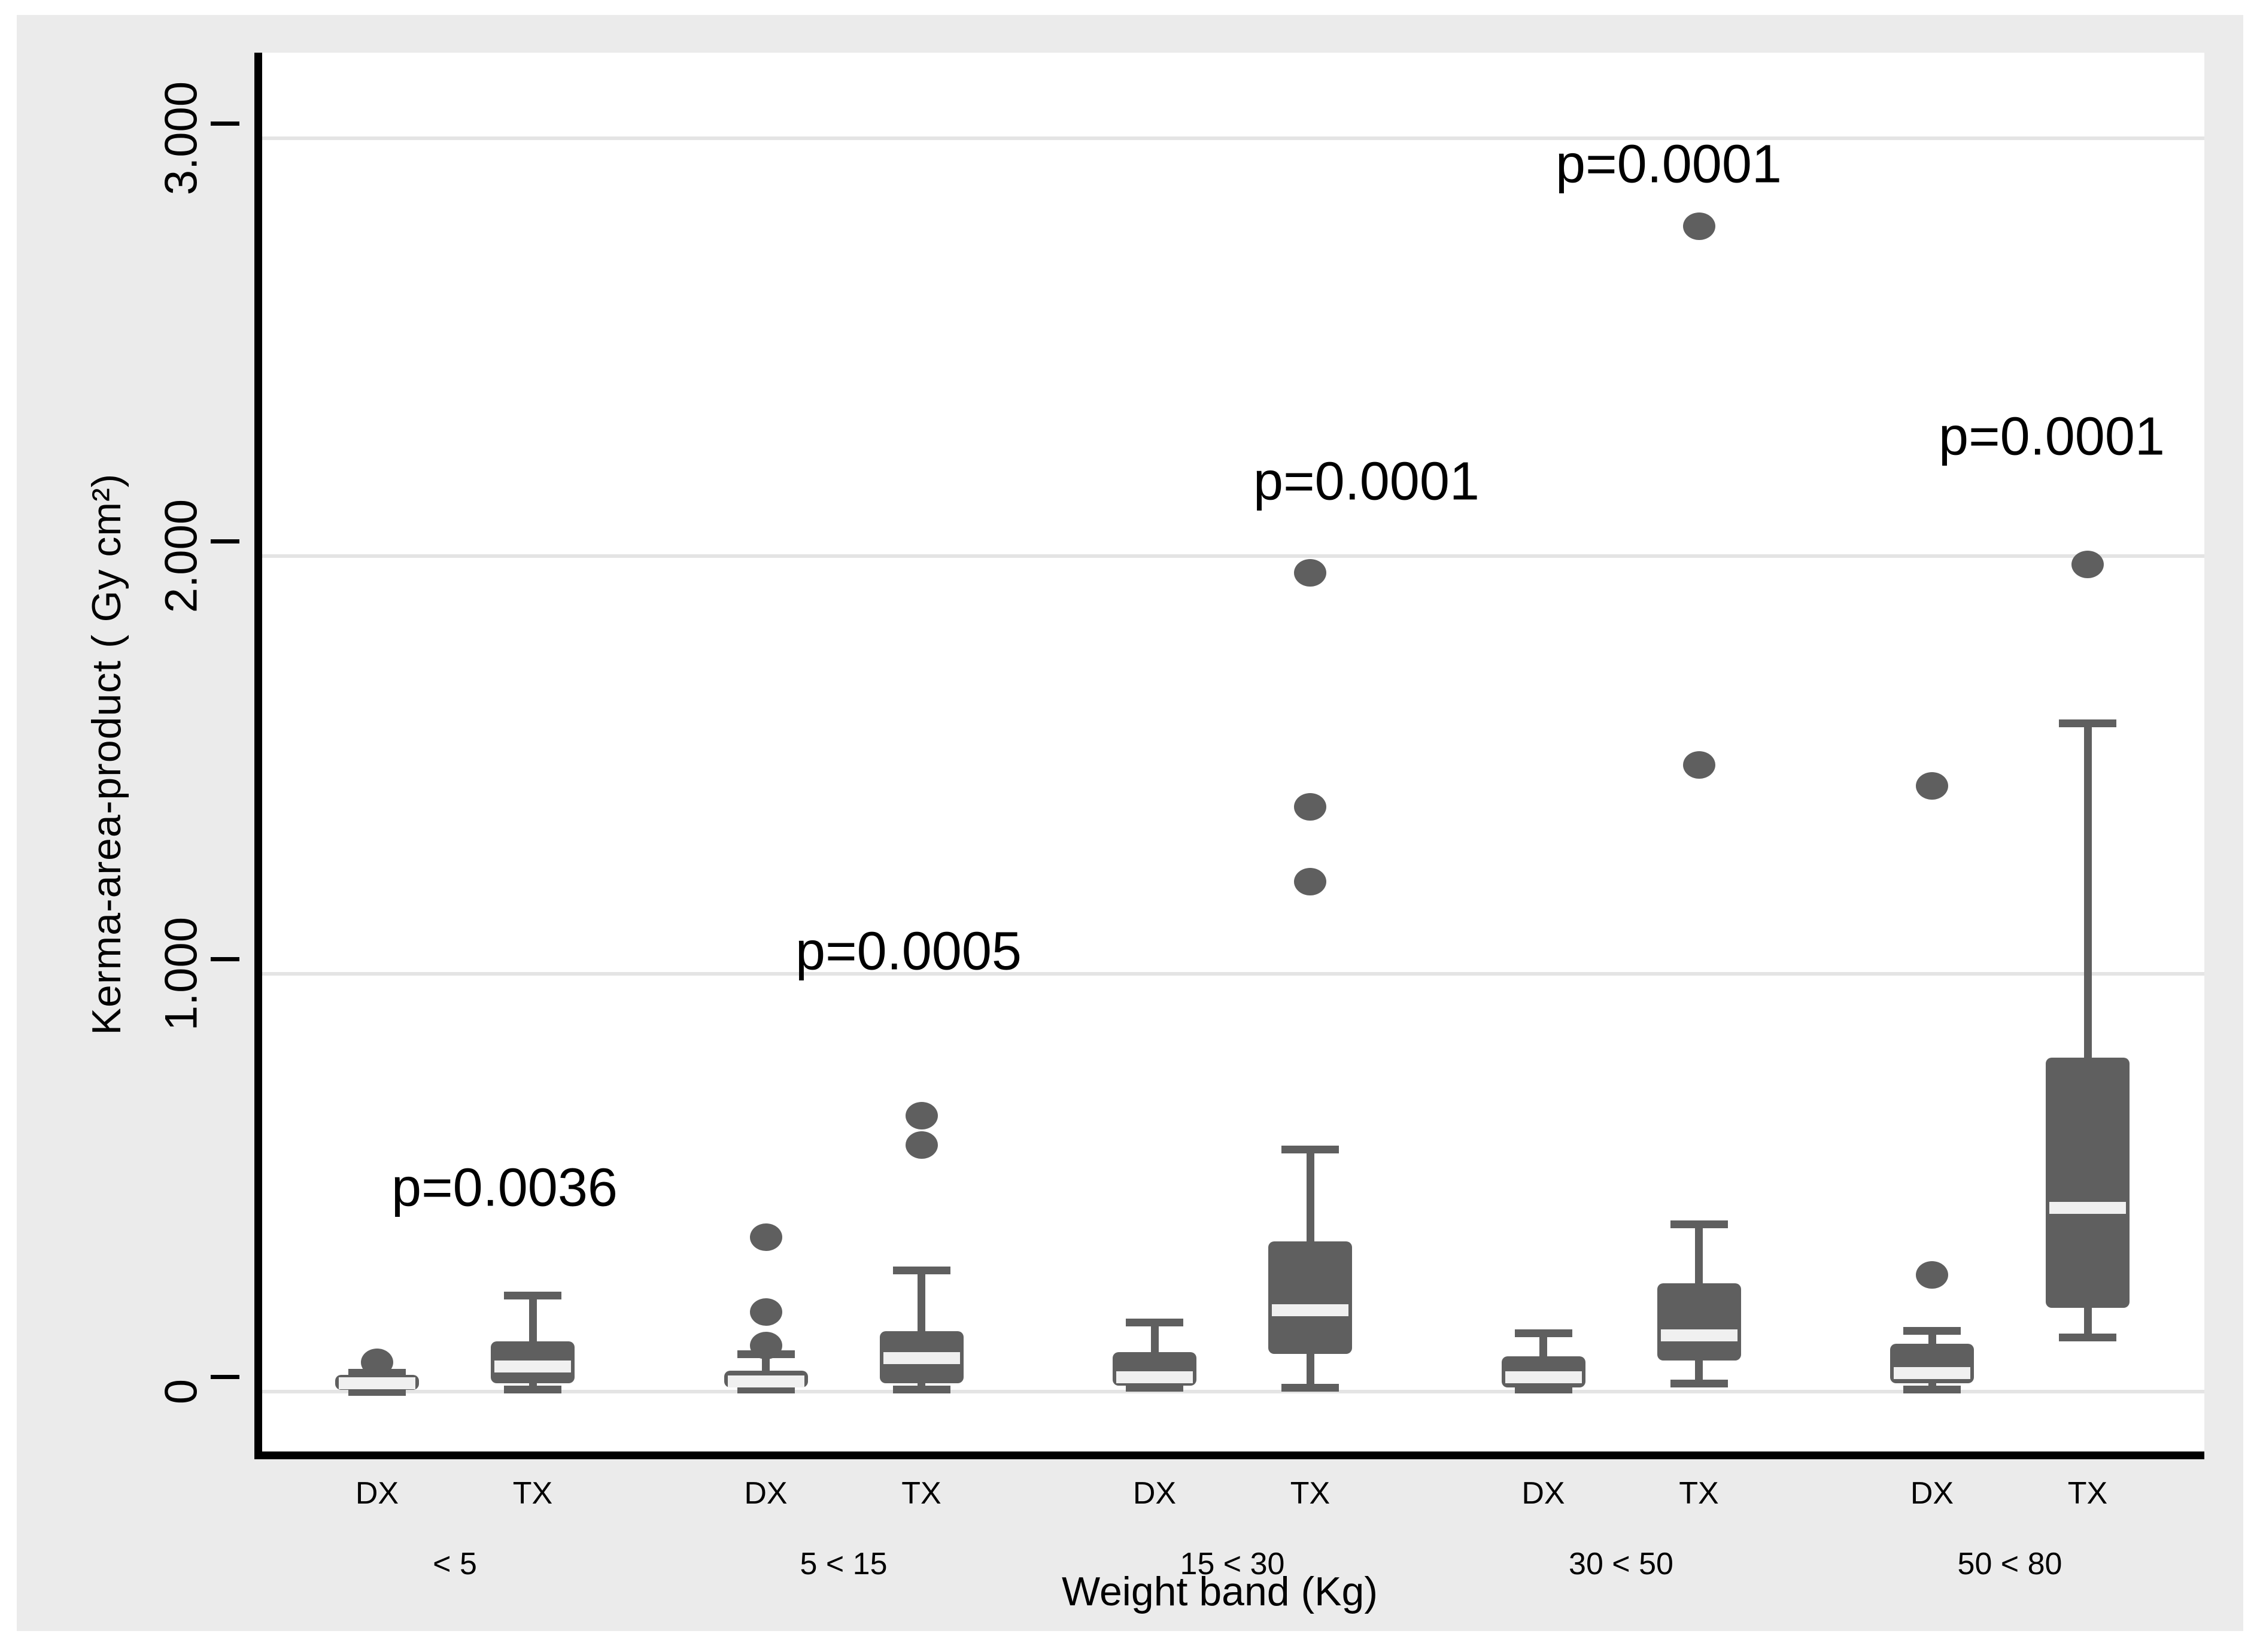  I want to click on p-value-label-band5: p=0.0001, so click(2052, 436).